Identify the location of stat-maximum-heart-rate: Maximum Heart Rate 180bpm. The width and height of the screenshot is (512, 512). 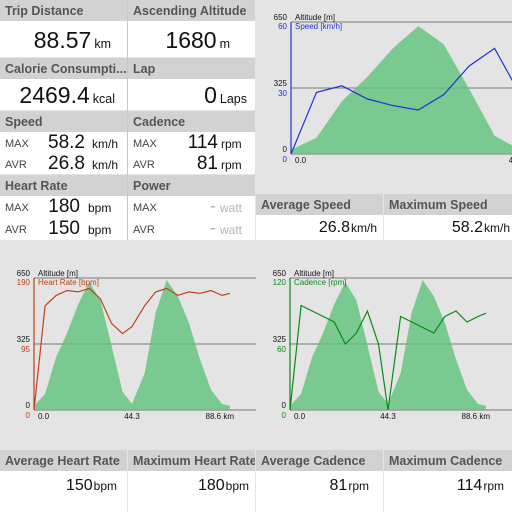
(191, 481).